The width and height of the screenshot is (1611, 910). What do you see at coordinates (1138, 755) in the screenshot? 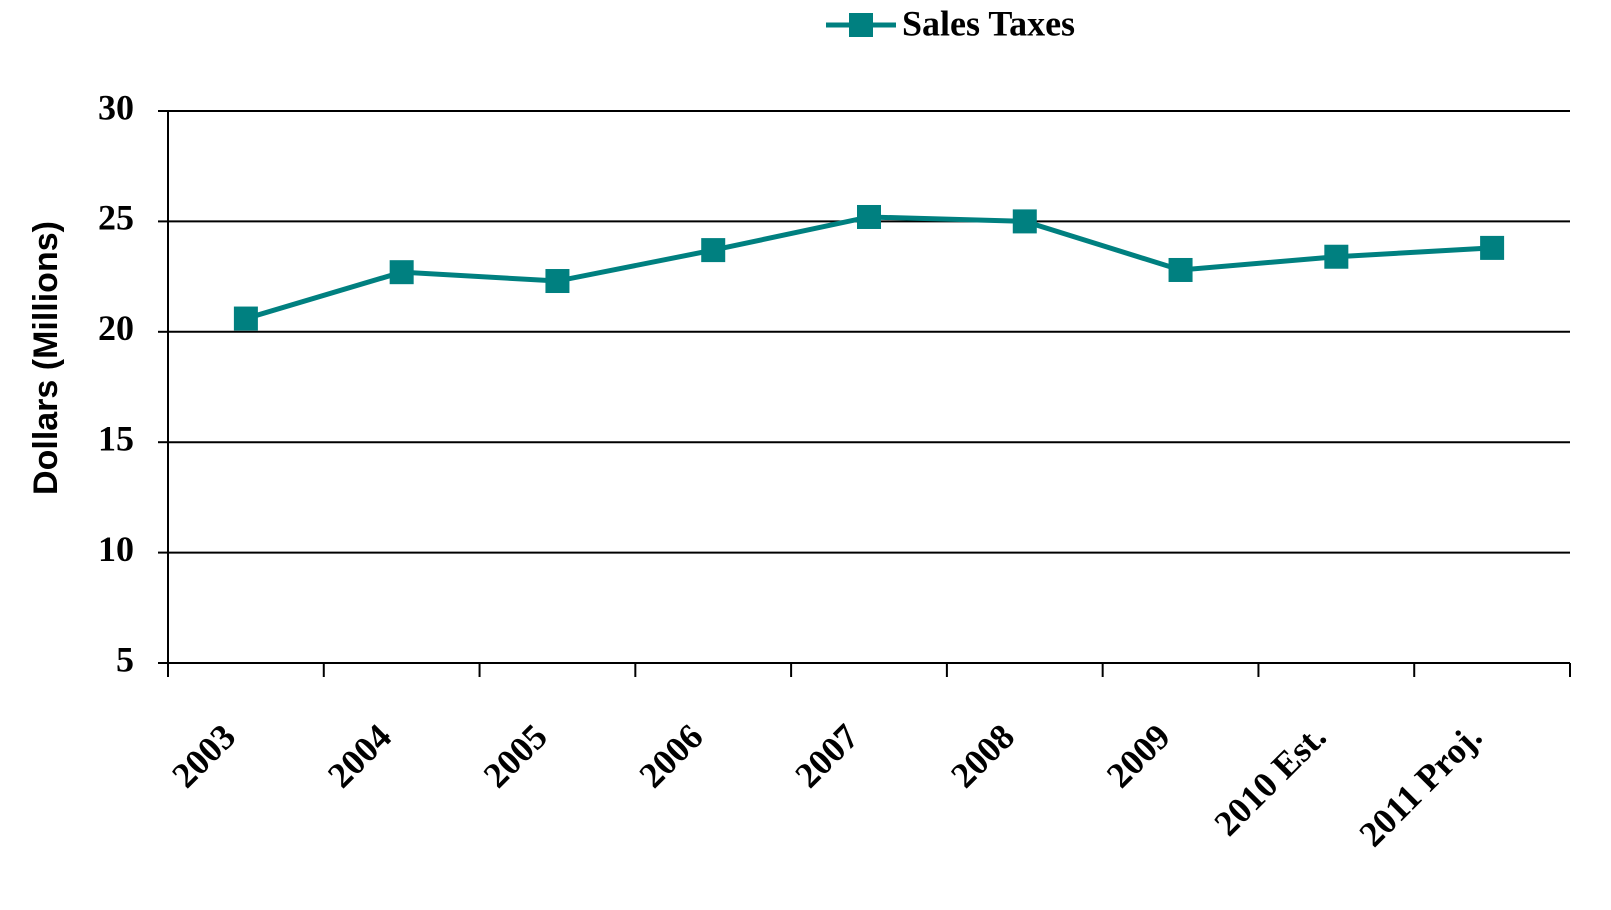
I see `x-tick-label: 2009` at bounding box center [1138, 755].